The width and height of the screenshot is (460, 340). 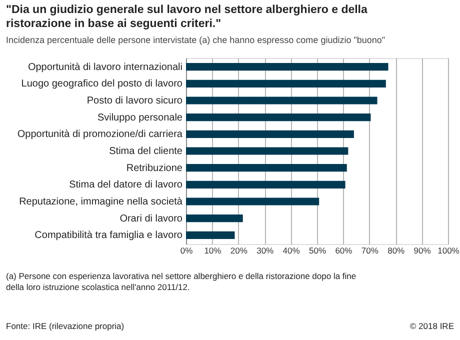 What do you see at coordinates (65, 326) in the screenshot?
I see `source-note: Fonte: IRE (rilevazione propria)` at bounding box center [65, 326].